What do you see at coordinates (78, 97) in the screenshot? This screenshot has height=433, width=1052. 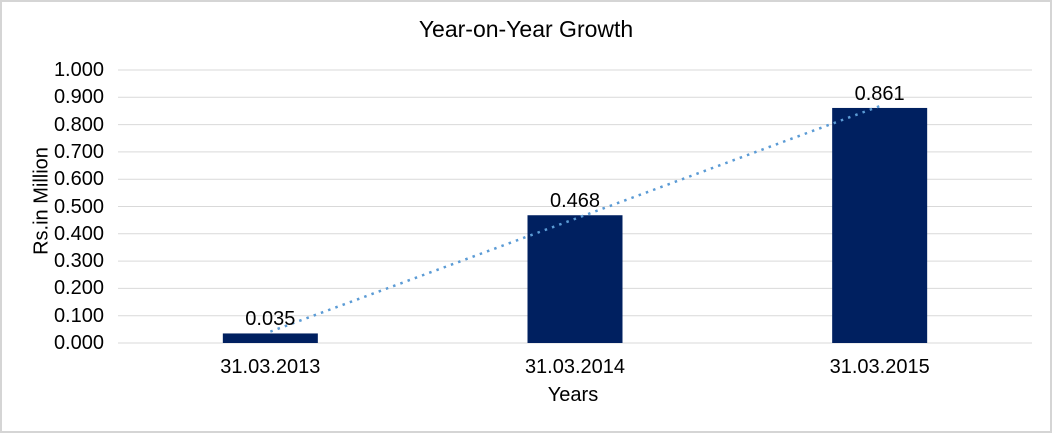 I see `y-tick-label: 0.900` at bounding box center [78, 97].